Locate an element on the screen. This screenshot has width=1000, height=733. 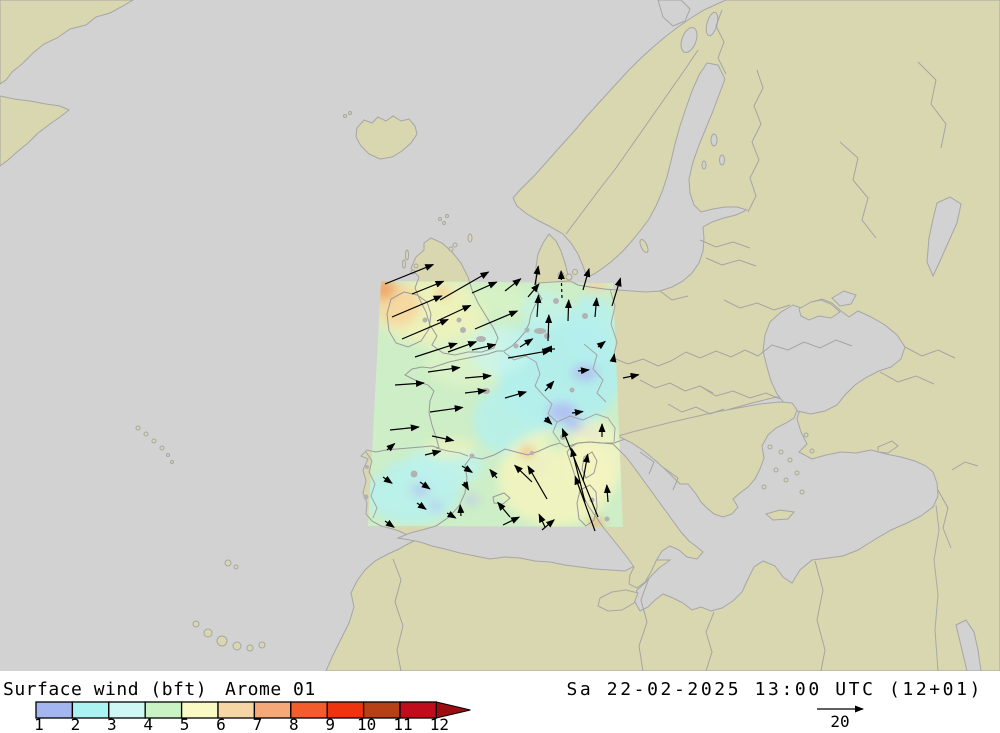
river-nile is located at coordinates (936, 587).